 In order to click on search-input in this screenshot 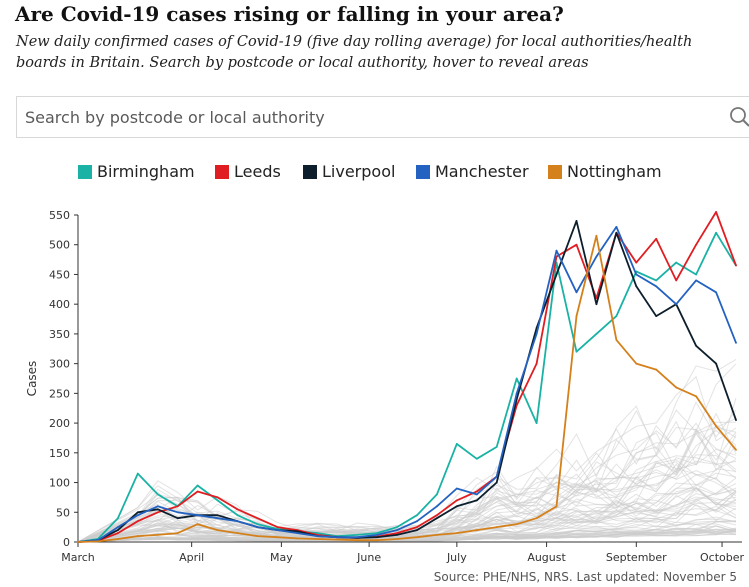, I will do `click(370, 117)`.